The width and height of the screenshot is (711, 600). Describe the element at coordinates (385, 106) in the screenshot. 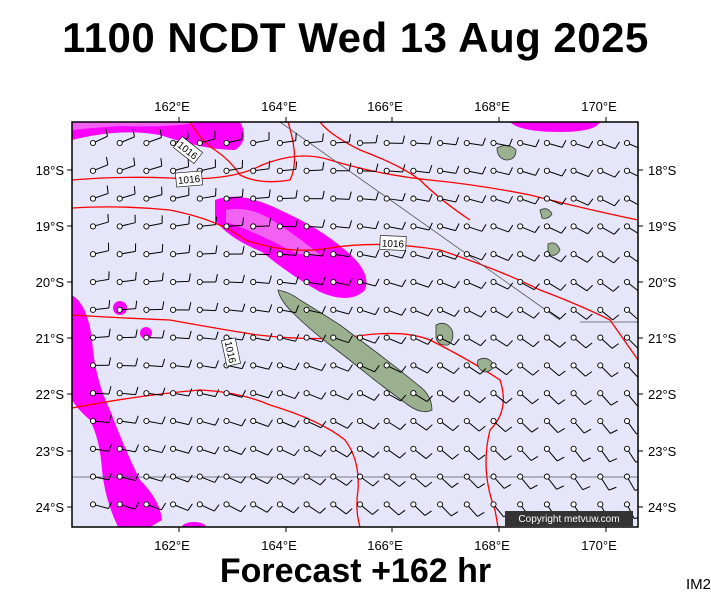

I see `lon-label-top-166: 166°E` at that location.